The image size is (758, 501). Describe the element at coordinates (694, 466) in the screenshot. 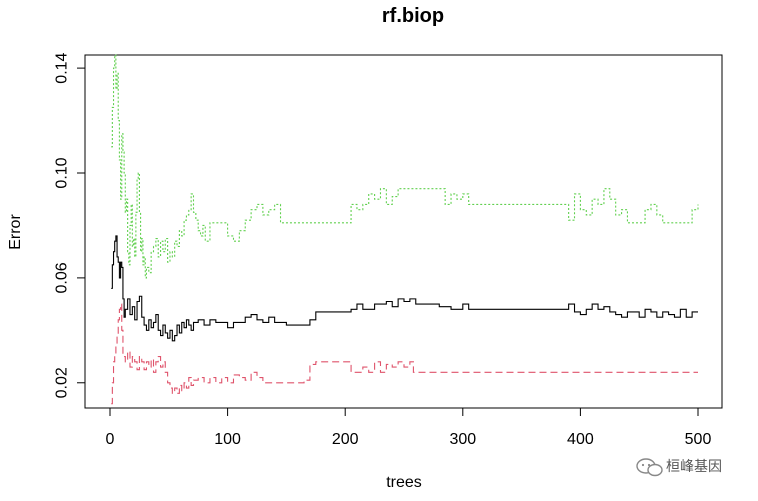

I see `watermark-text: 桓峰基因` at that location.